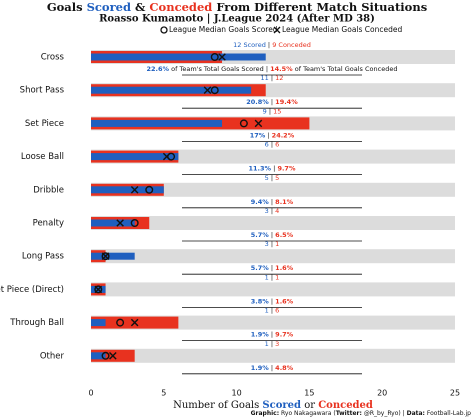  What do you see at coordinates (258, 135) in the screenshot?
I see `scored-share: 17%` at bounding box center [258, 135].